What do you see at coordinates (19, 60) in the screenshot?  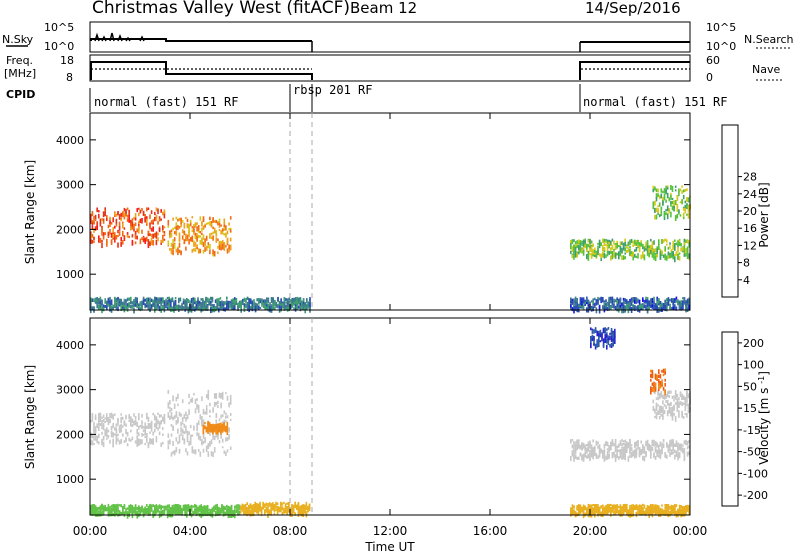 I see `freq-label: Freq.` at bounding box center [19, 60].